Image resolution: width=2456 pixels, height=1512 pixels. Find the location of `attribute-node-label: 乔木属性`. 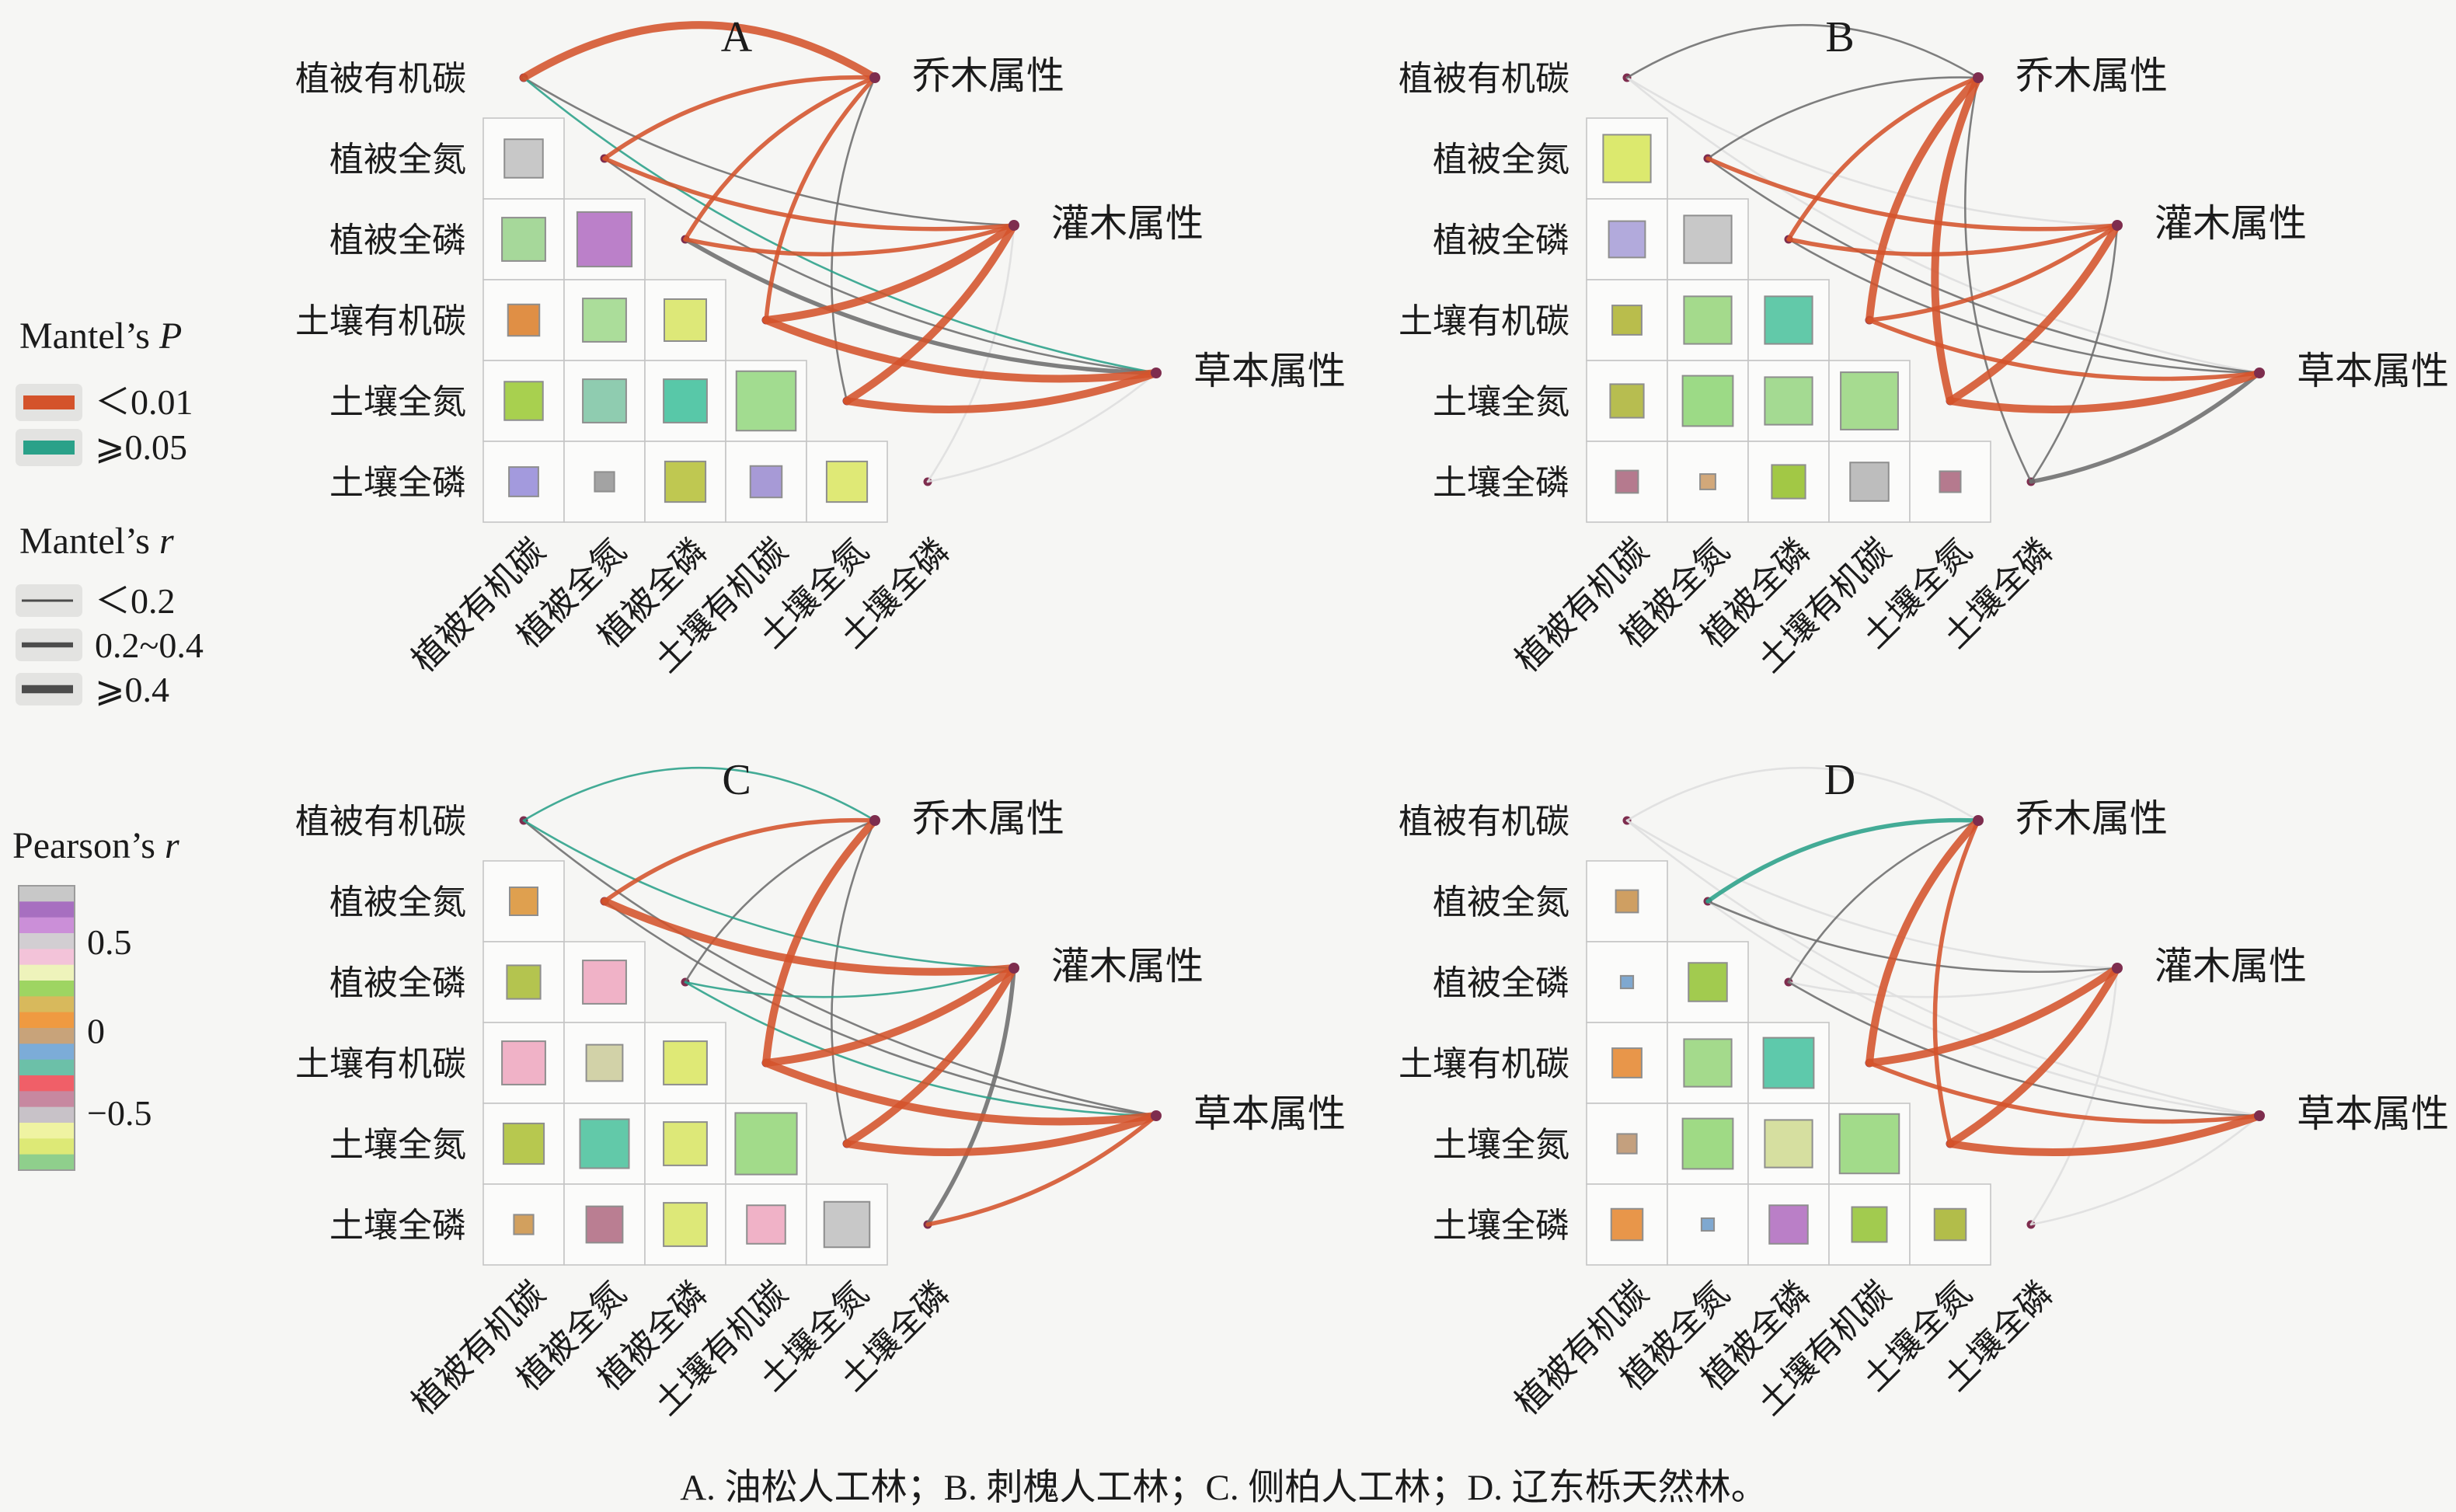

attribute-node-label: 乔木属性 is located at coordinates (988, 818).